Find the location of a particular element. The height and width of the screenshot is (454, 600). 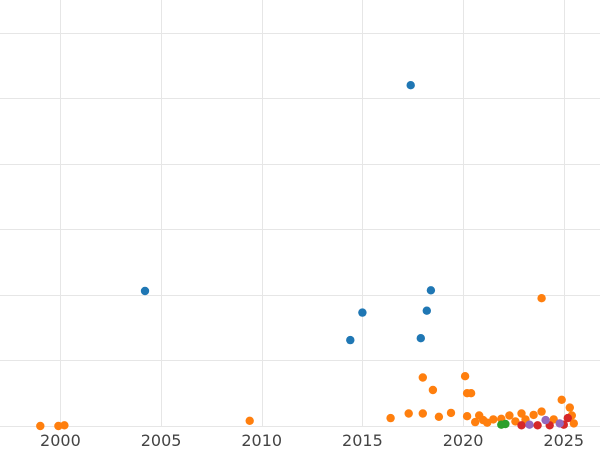

x-tick-label: 2020 is located at coordinates (463, 440).